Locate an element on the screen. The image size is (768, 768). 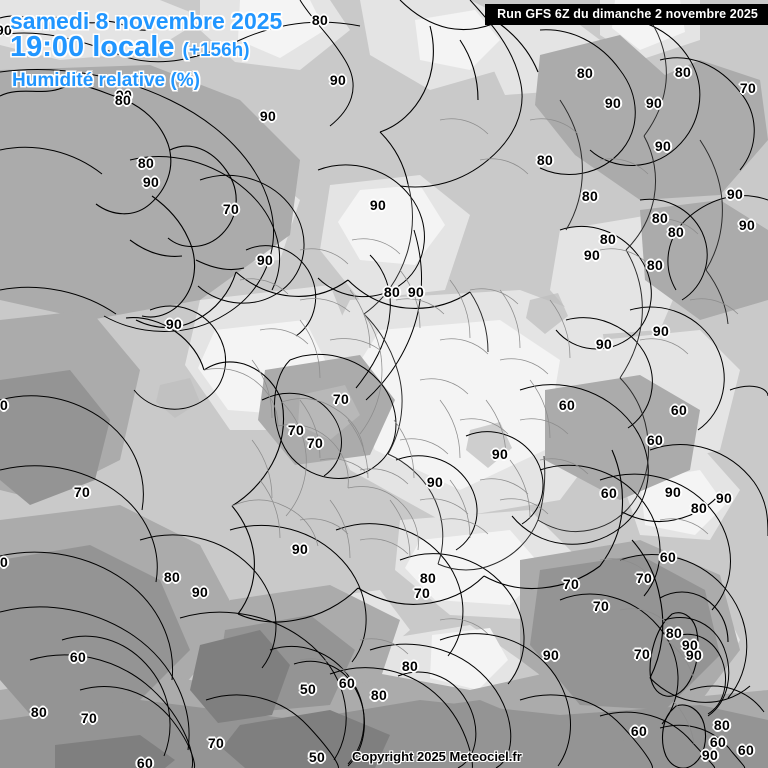
forecast-time-label: 19:00 locale (+156h) is located at coordinates (130, 47).